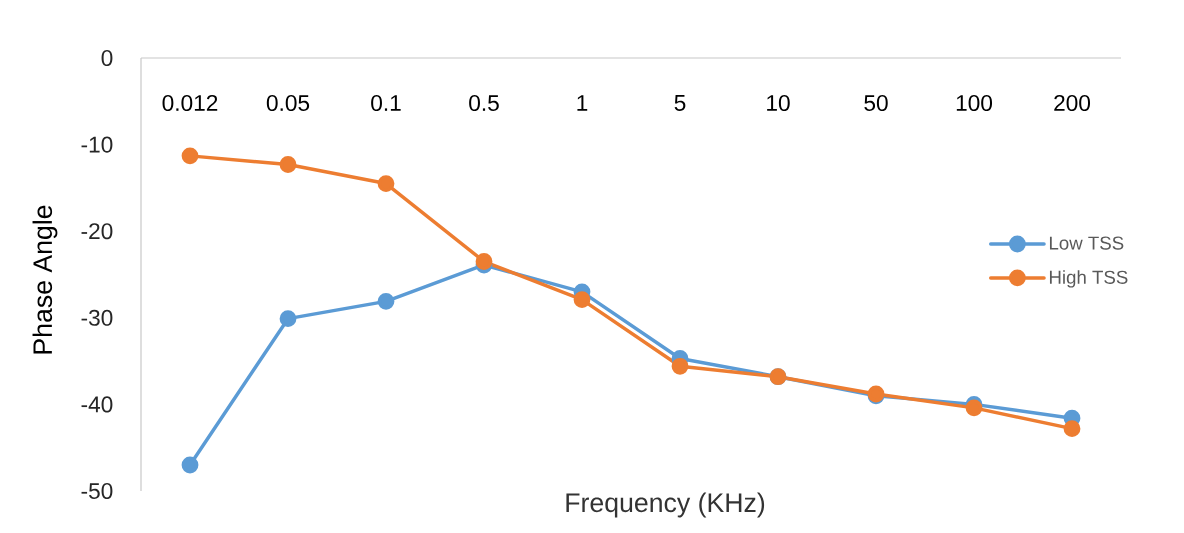 The image size is (1184, 533). I want to click on x-tick-label: 50, so click(876, 103).